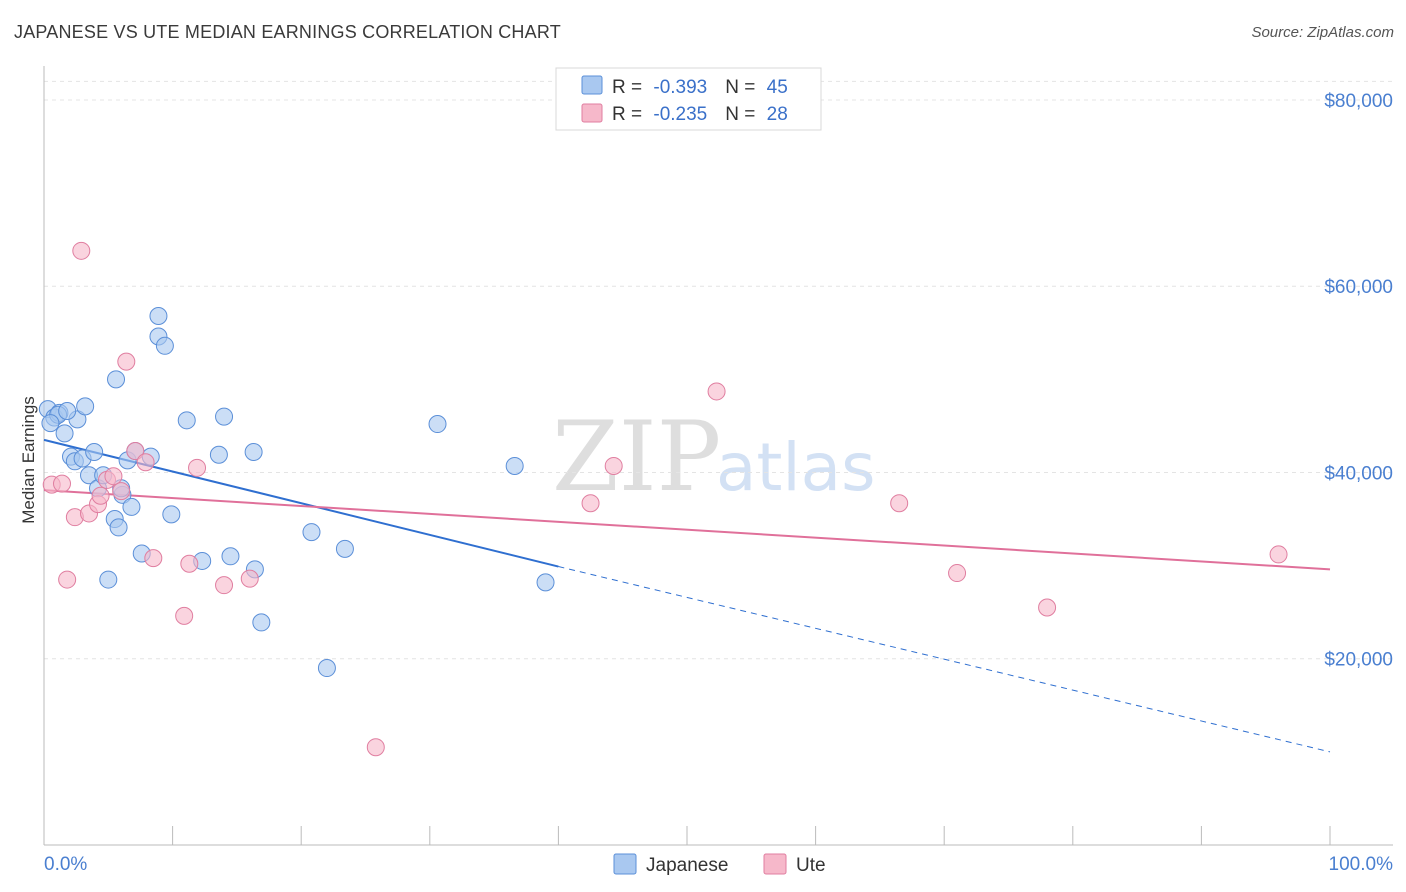  I want to click on trend-line-ute, so click(687, 530).